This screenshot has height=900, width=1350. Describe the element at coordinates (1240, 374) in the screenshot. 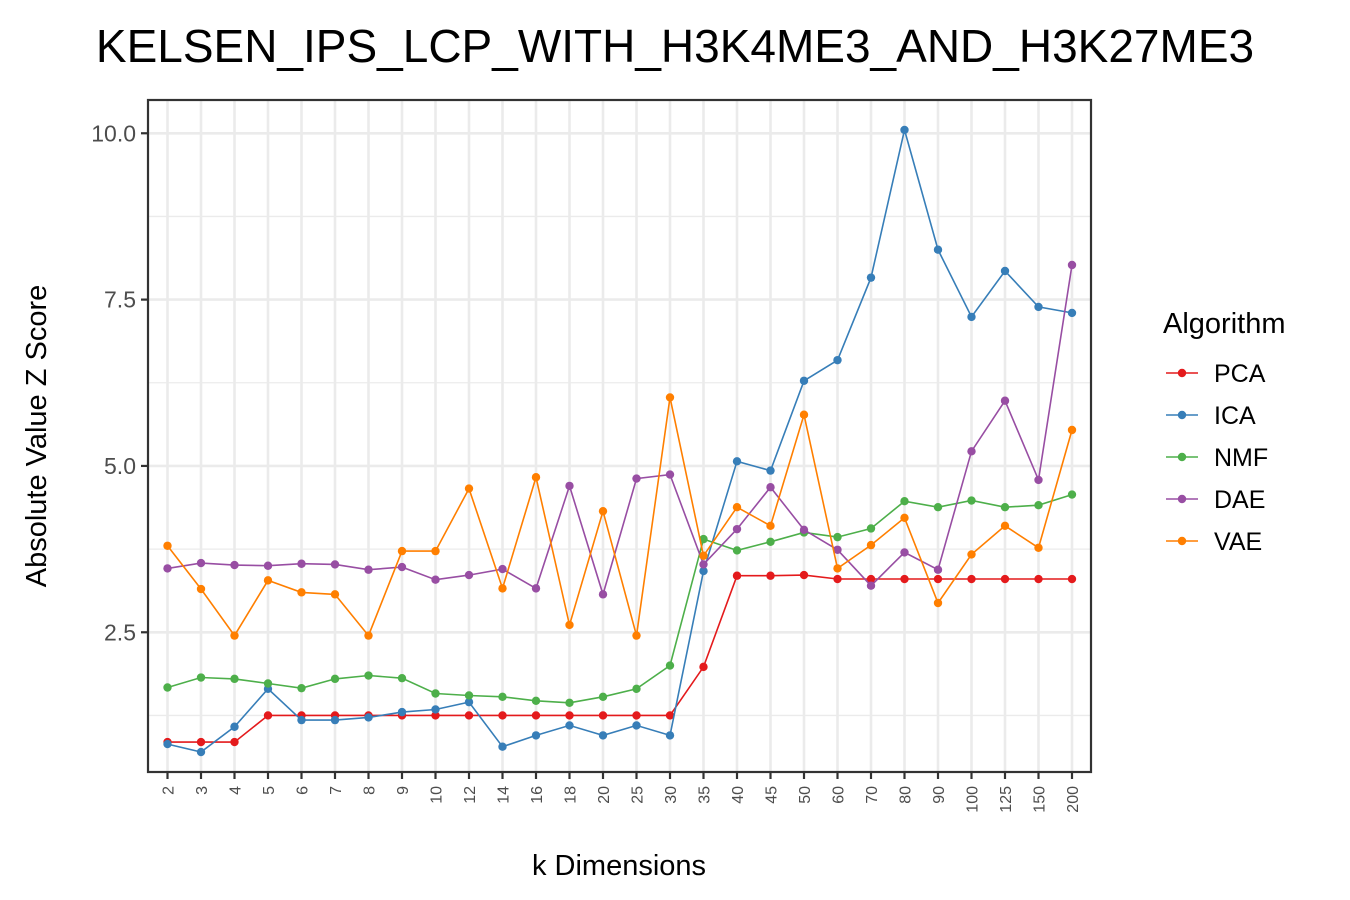

I see `legend-label: PCA` at that location.